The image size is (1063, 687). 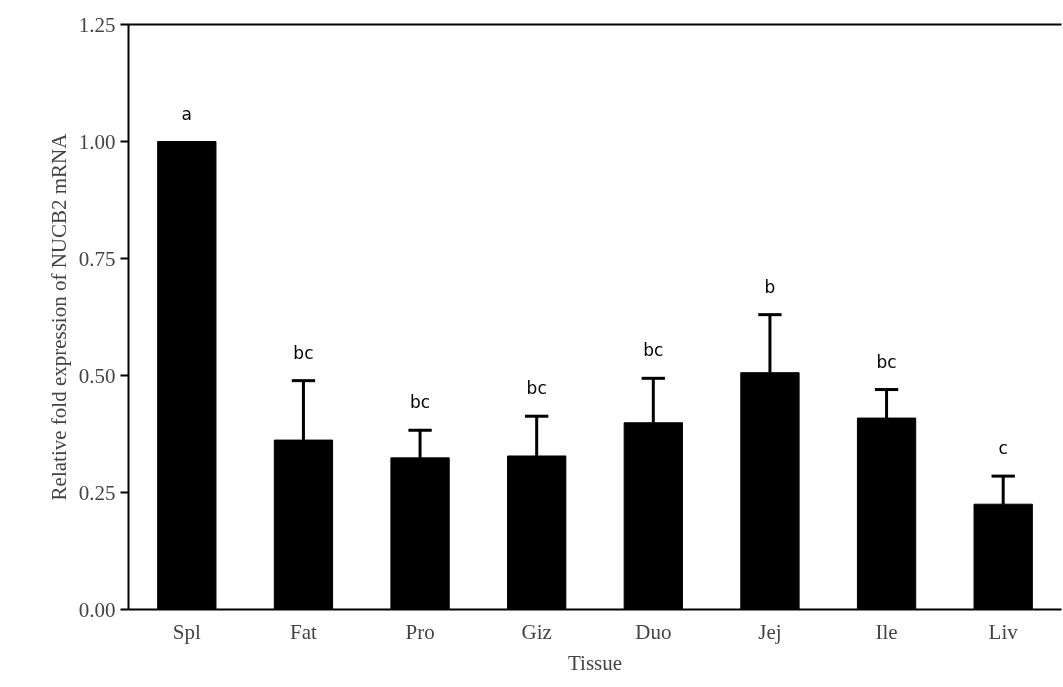 I want to click on y-tick-label: 1.25, so click(x=97, y=24).